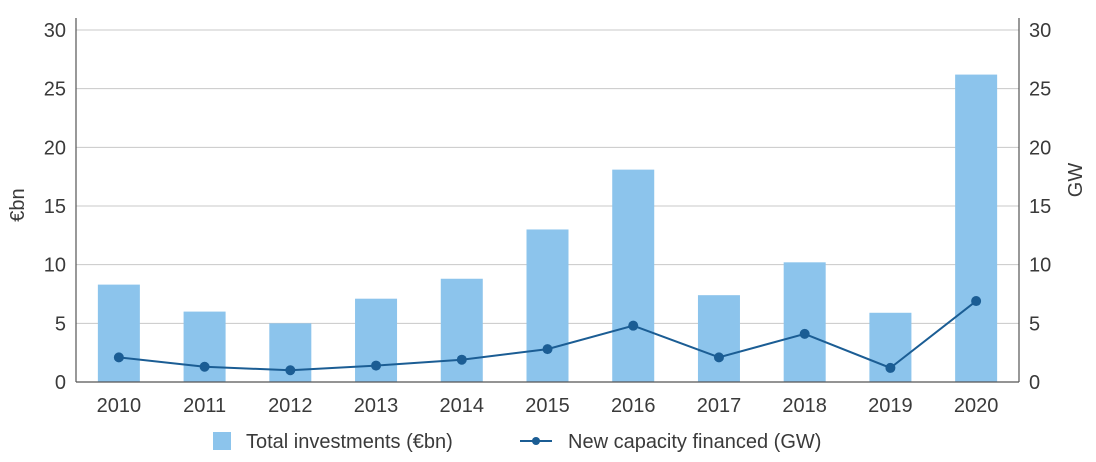 This screenshot has height=462, width=1096. I want to click on x-tick-label: 2019, so click(890, 406).